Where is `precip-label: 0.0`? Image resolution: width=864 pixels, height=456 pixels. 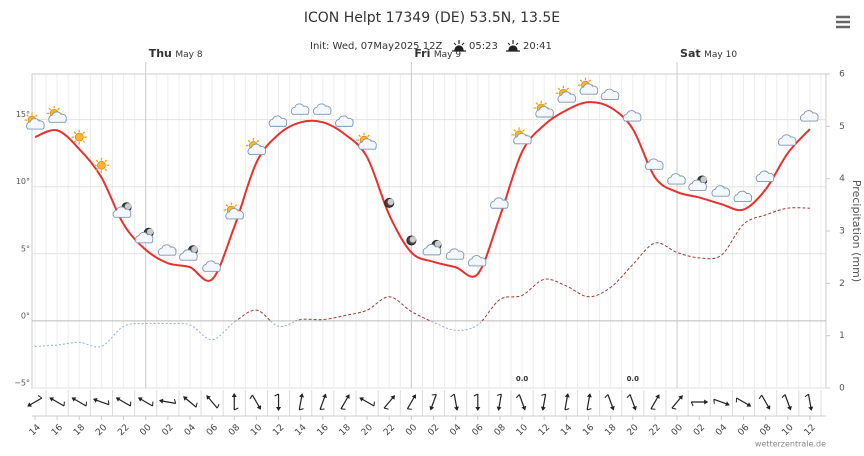
precip-label: 0.0 is located at coordinates (522, 379).